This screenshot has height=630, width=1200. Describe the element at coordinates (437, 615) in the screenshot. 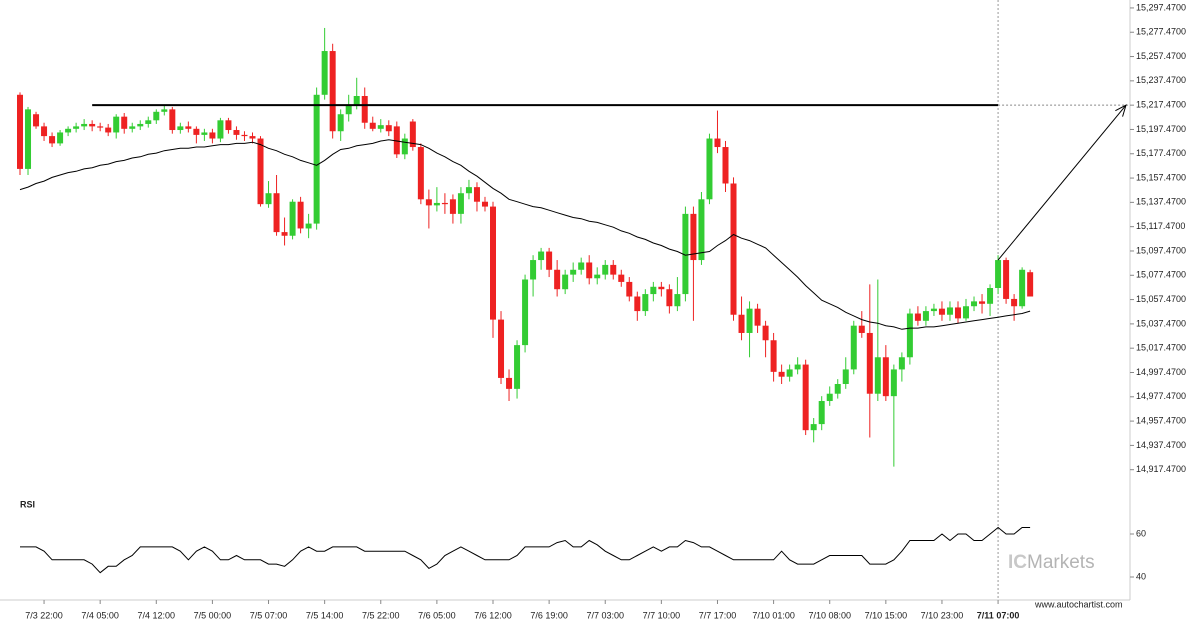

I see `x-tick-label: 7/6 05:00` at that location.